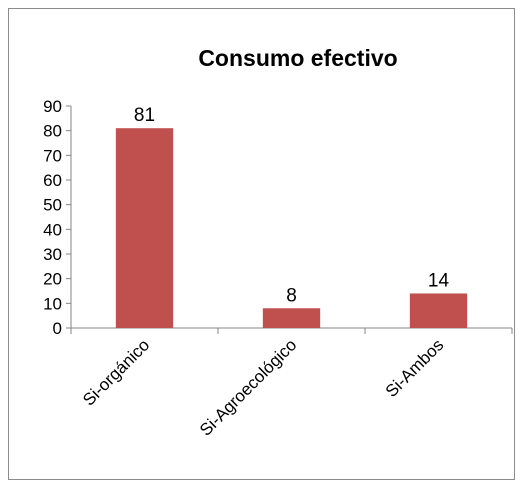  Describe the element at coordinates (52, 205) in the screenshot. I see `y-tick-label: 50` at that location.